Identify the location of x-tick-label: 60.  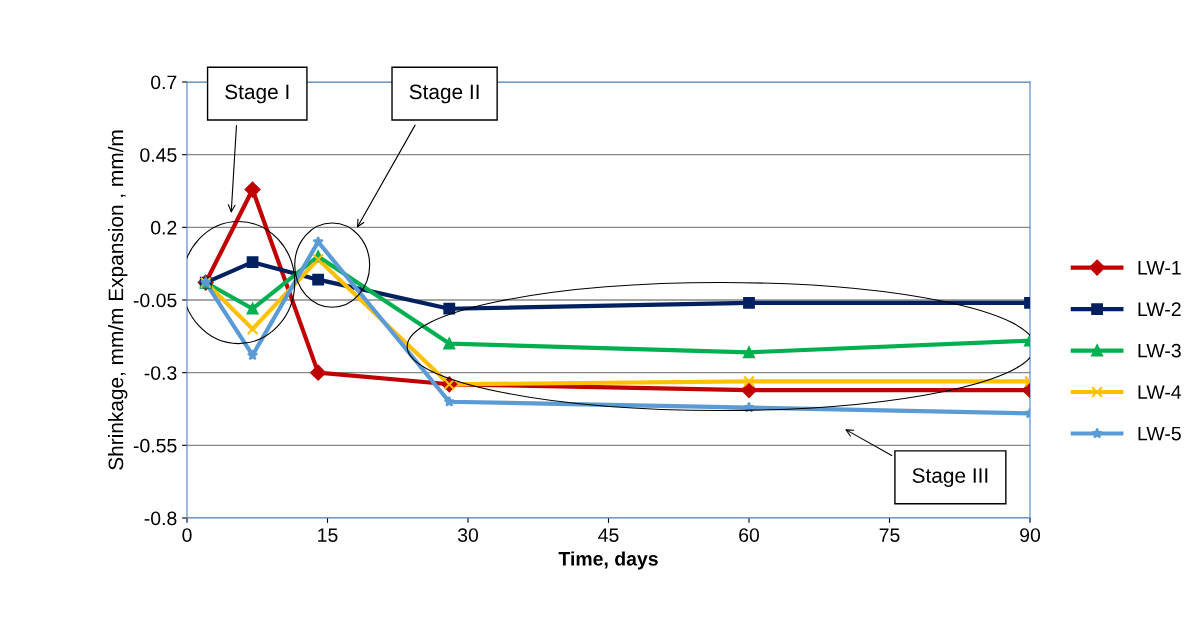
(749, 535).